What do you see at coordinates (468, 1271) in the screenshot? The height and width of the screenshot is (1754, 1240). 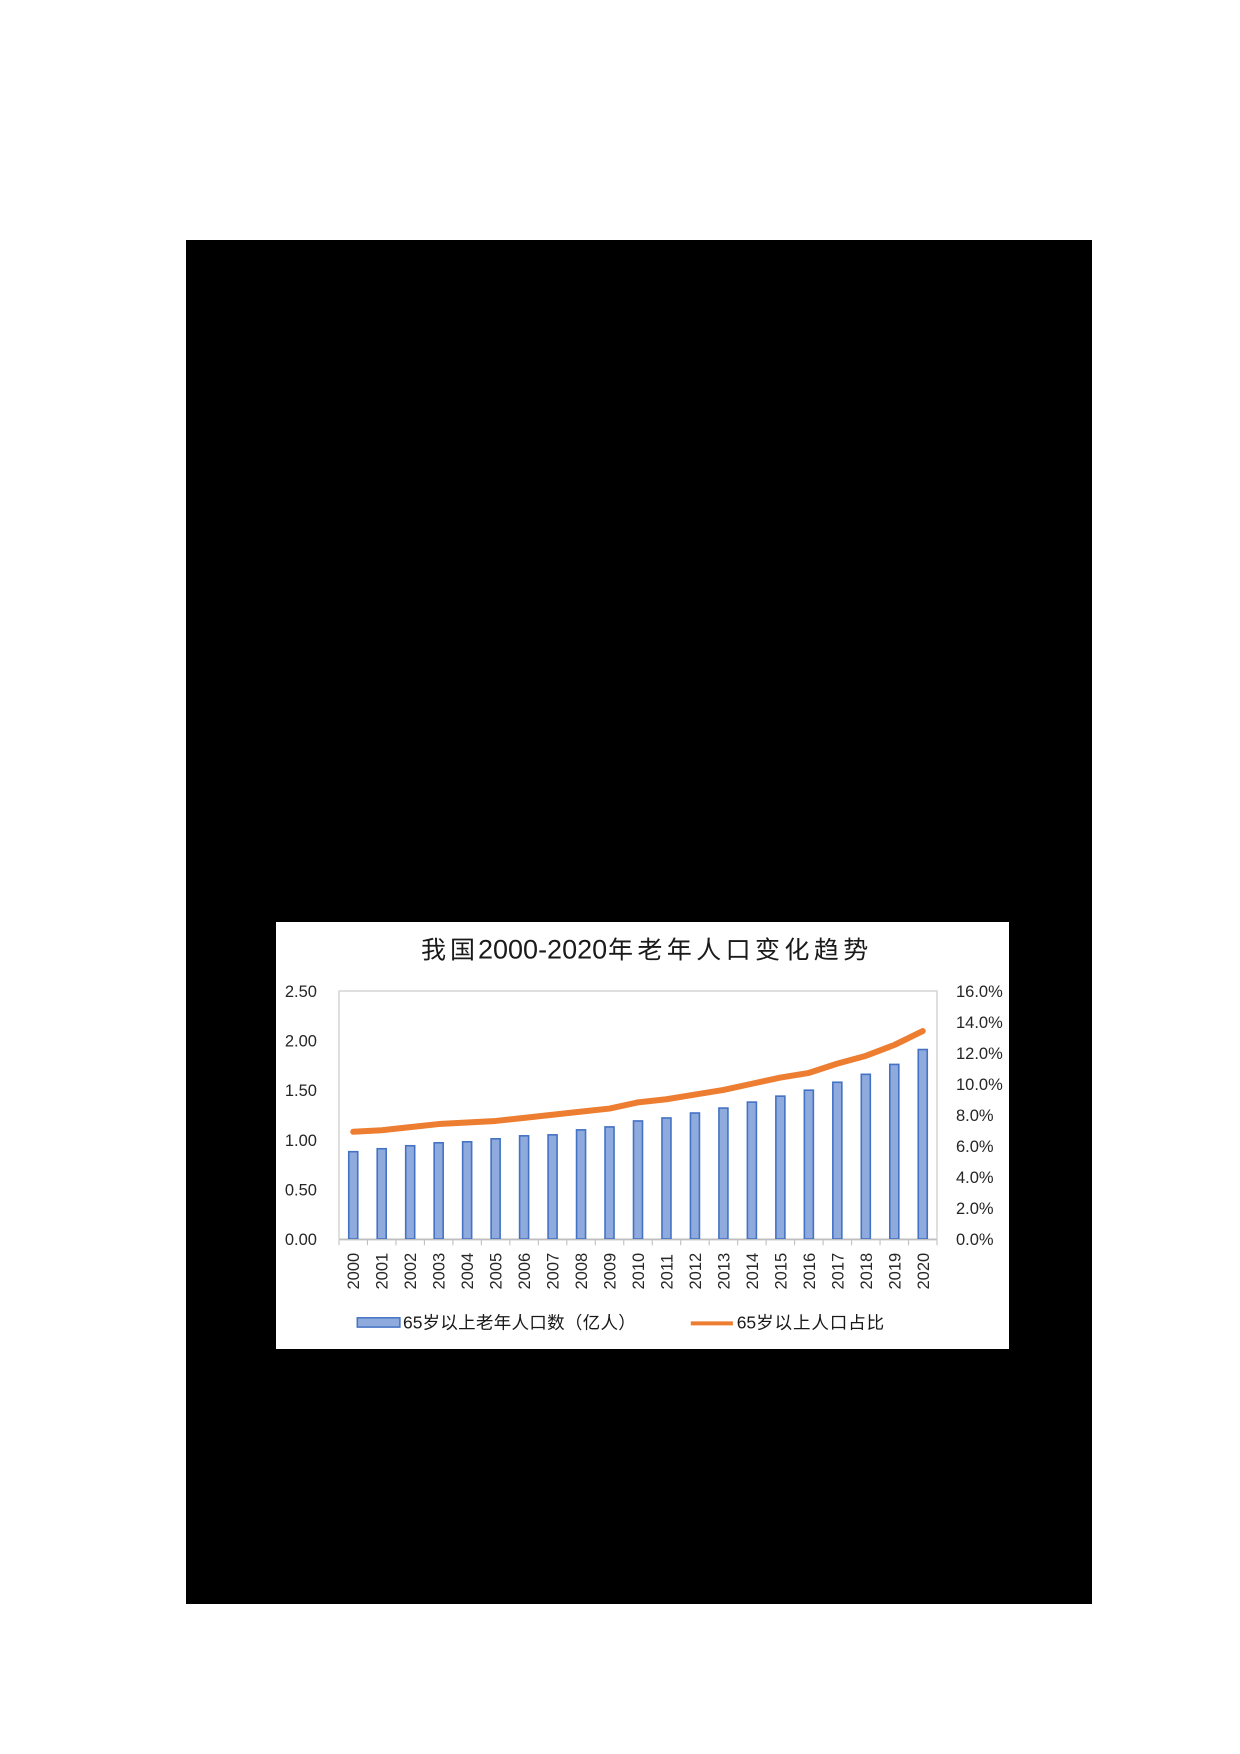 I see `svg-text: 2004` at bounding box center [468, 1271].